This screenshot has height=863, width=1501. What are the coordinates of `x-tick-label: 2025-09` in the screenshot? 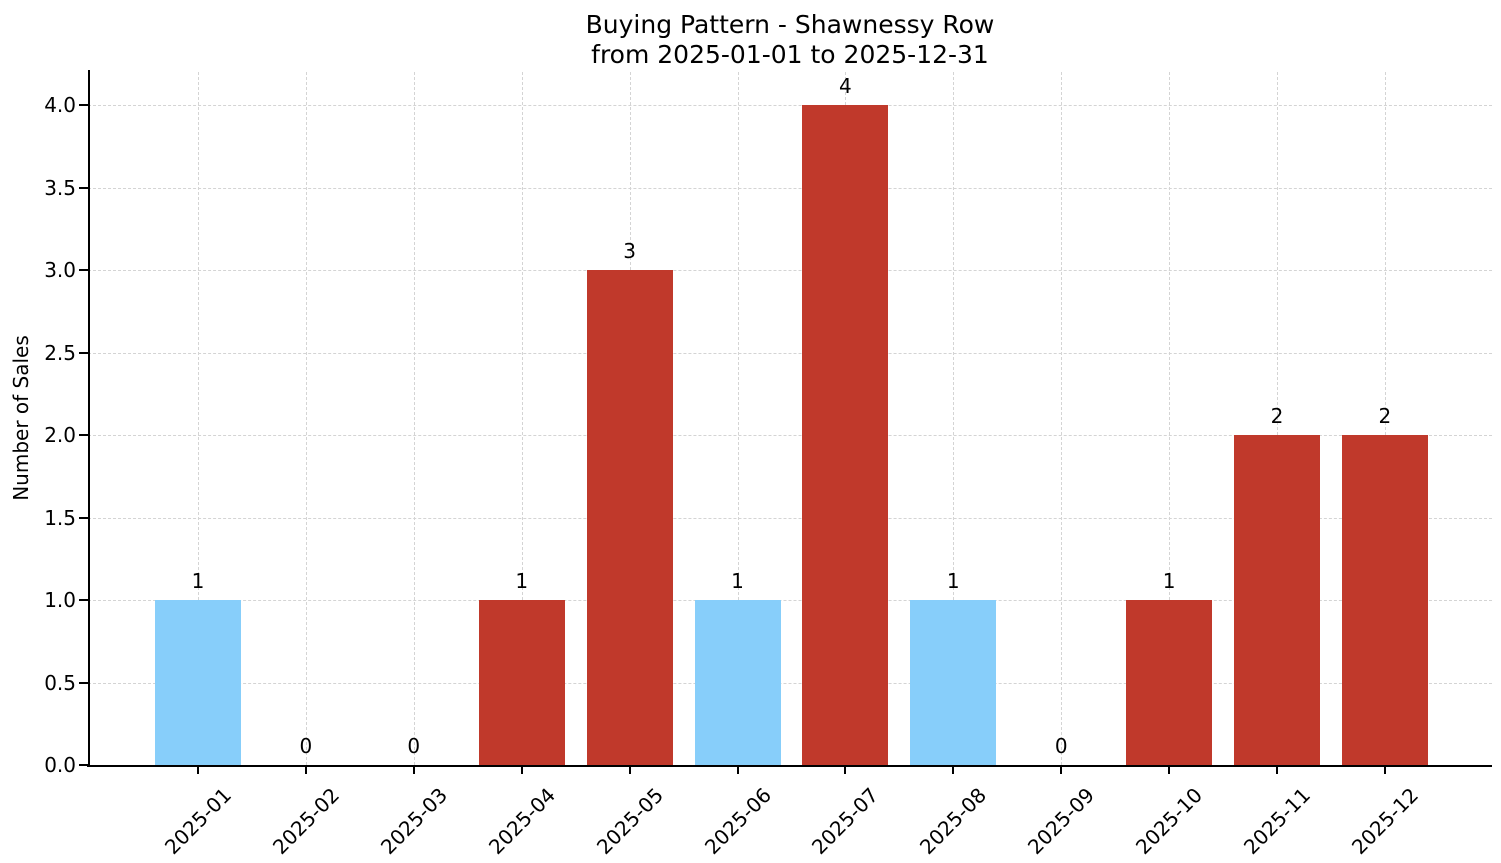 It's located at (1061, 821).